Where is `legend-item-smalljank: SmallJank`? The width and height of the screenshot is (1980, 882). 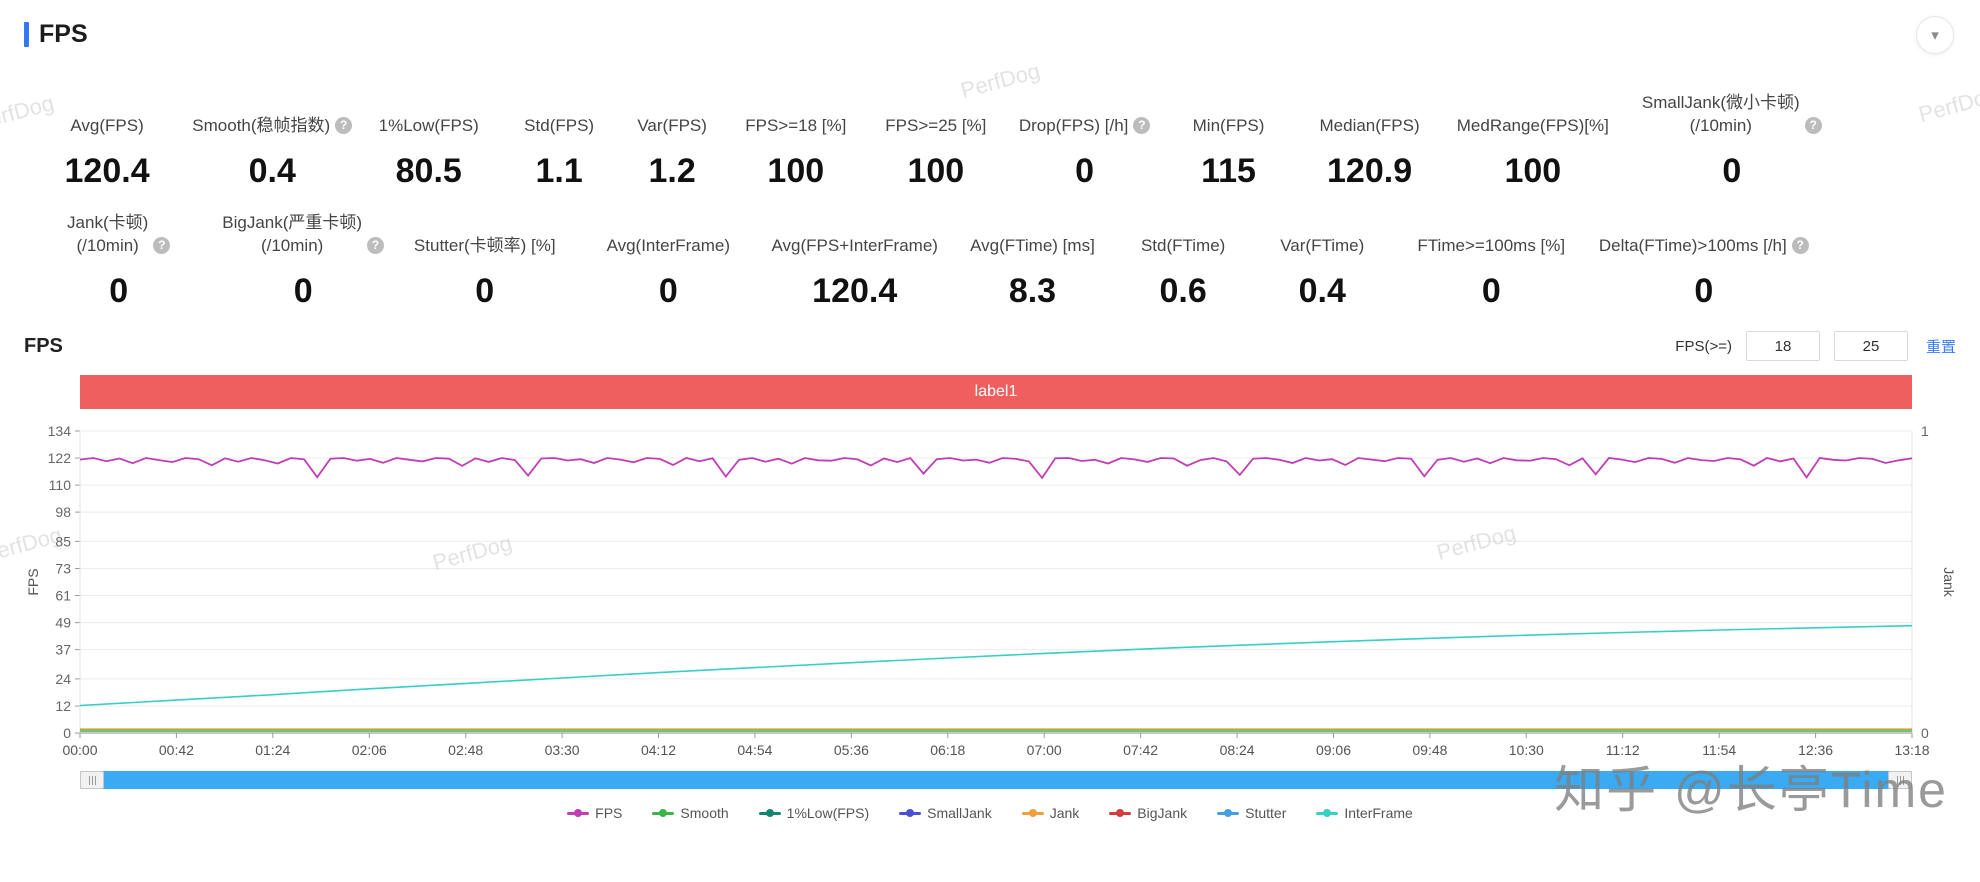 legend-item-smalljank: SmallJank is located at coordinates (945, 813).